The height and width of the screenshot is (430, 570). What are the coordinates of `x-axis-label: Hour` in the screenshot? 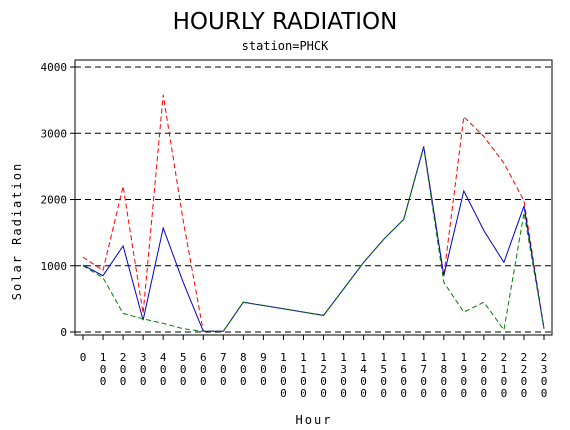 It's located at (314, 420).